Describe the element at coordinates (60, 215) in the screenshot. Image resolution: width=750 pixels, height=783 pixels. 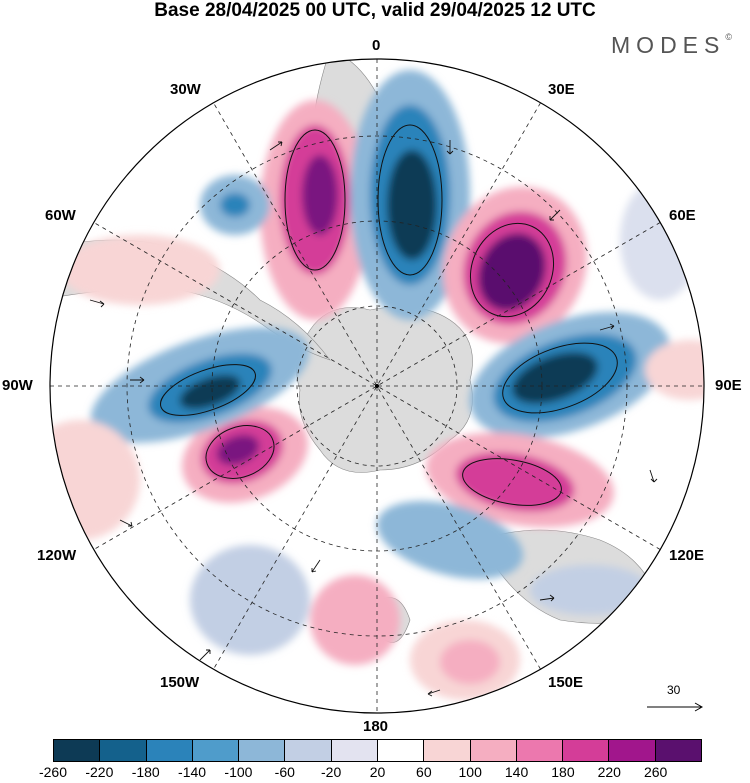
I see `label-60w: 60W` at that location.